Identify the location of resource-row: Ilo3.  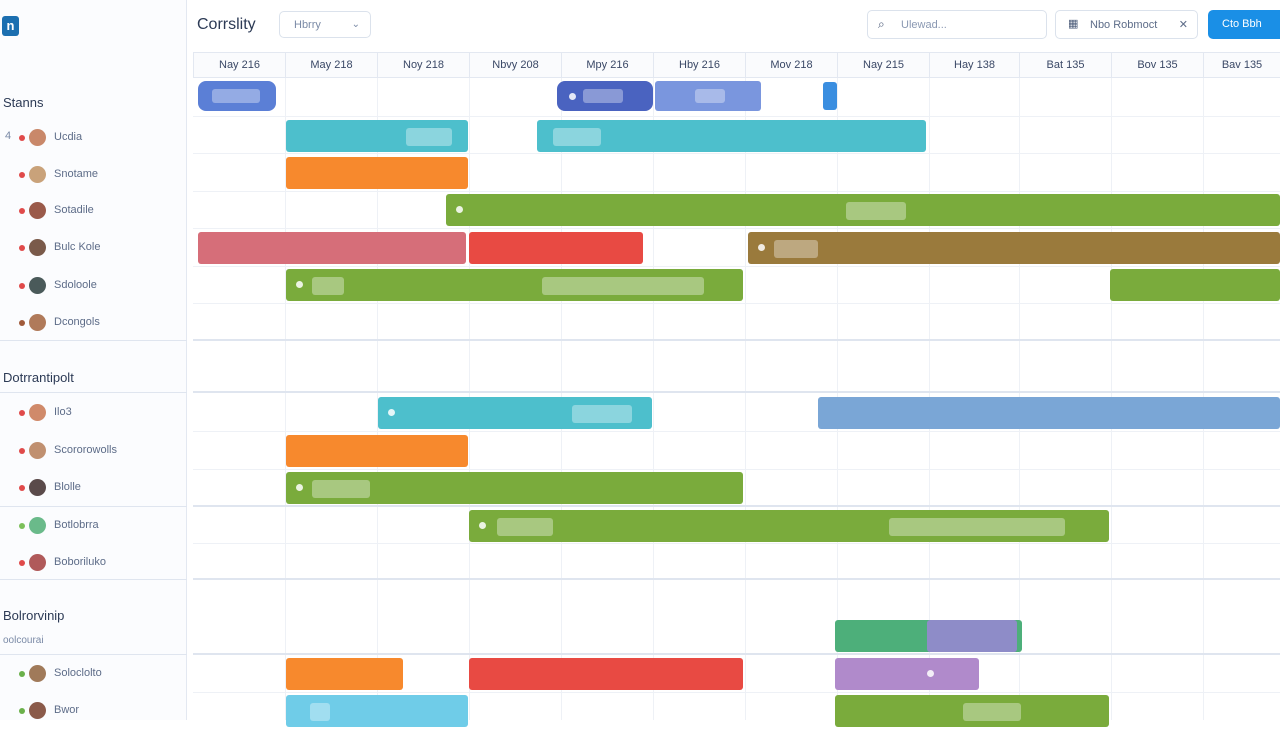
(93, 413).